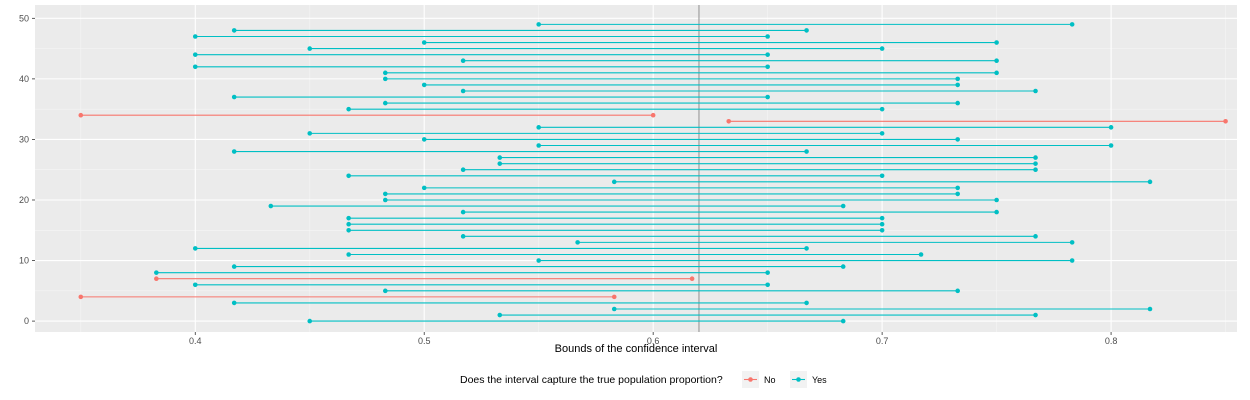 Image resolution: width=1250 pixels, height=400 pixels. Describe the element at coordinates (24, 261) in the screenshot. I see `y-tick-label: 10` at that location.